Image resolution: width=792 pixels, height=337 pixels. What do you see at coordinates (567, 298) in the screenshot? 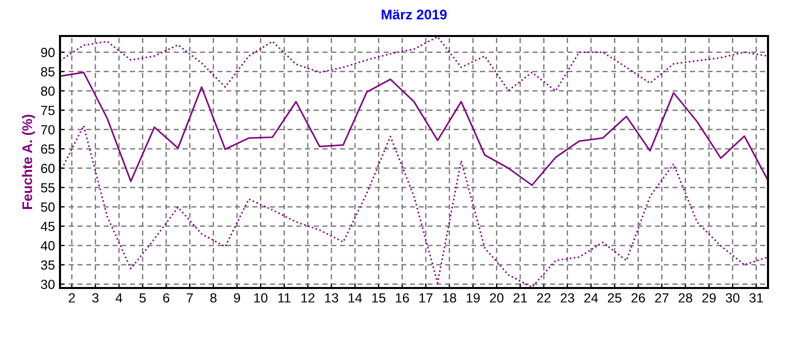
I see `x-tick-label: 23` at bounding box center [567, 298].